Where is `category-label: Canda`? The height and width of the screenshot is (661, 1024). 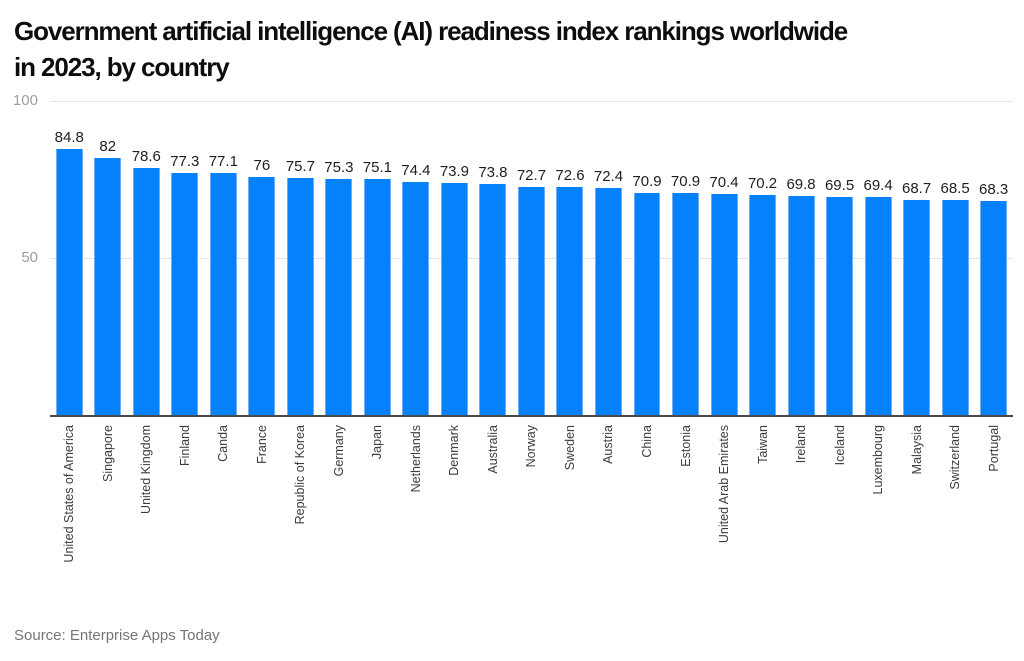
category-label: Canda is located at coordinates (223, 443).